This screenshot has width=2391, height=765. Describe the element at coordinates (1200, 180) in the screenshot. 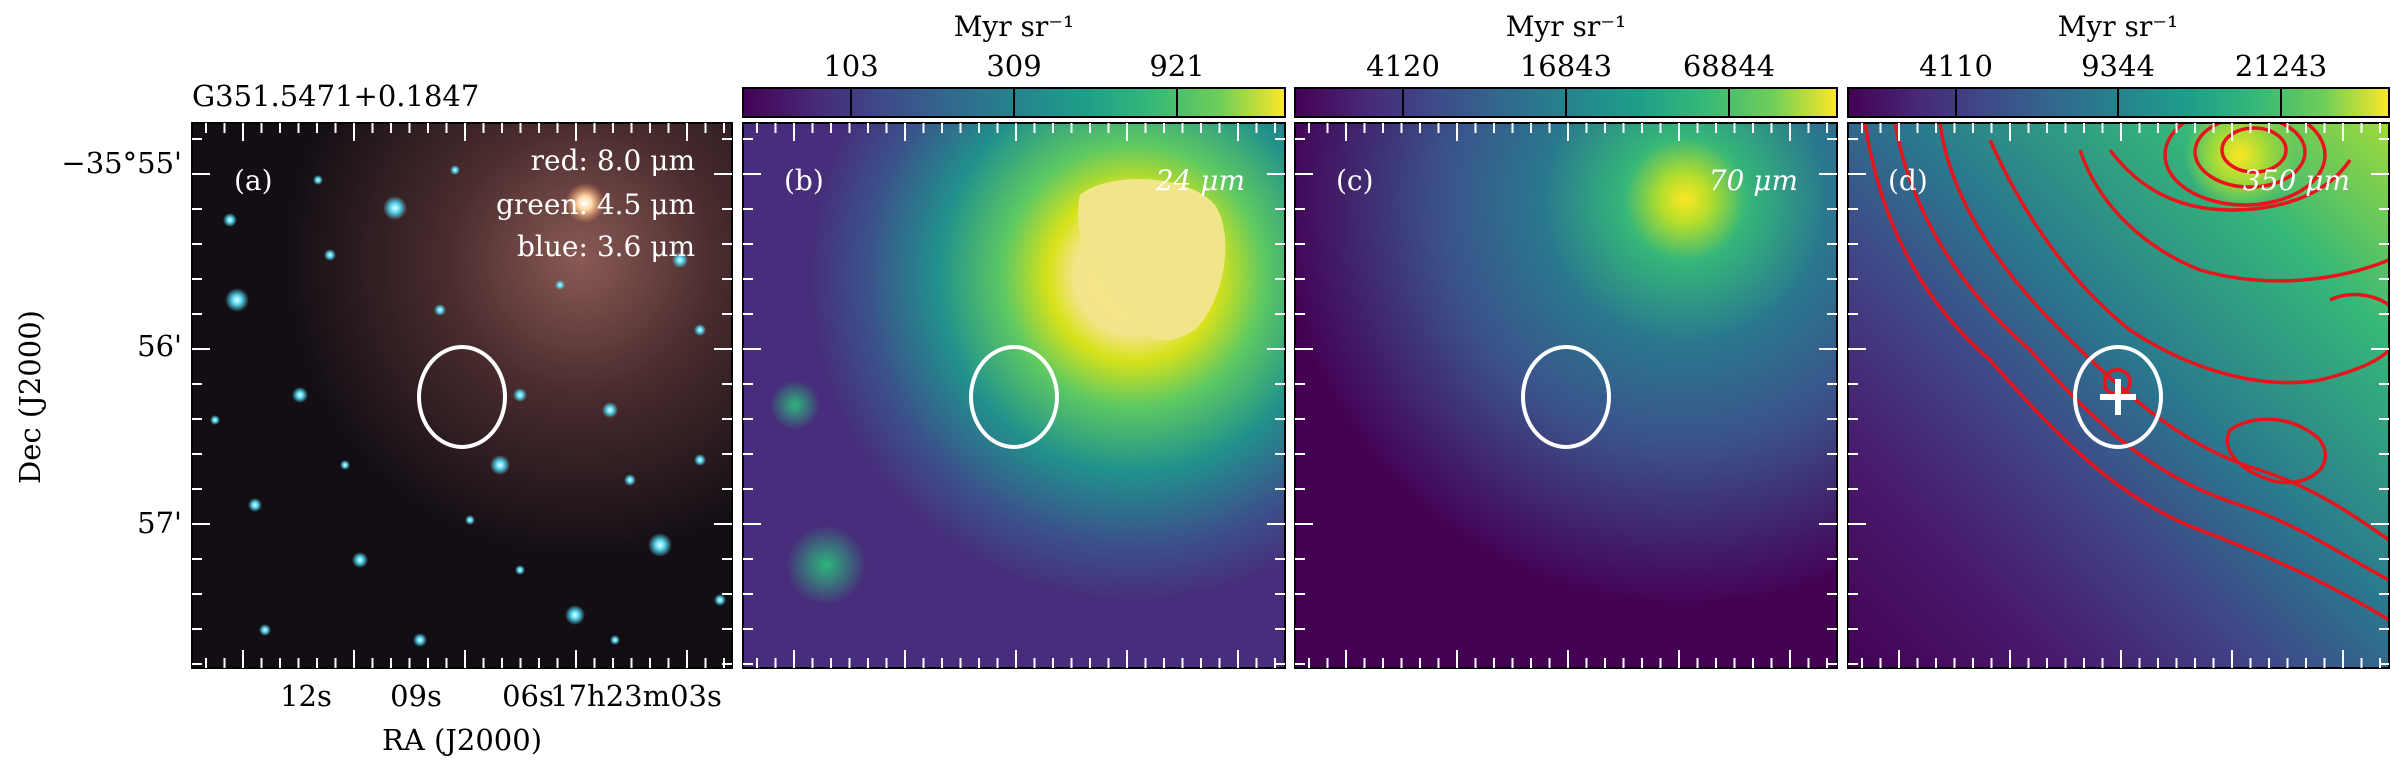

I see `panel-b-band: 24 μm` at that location.